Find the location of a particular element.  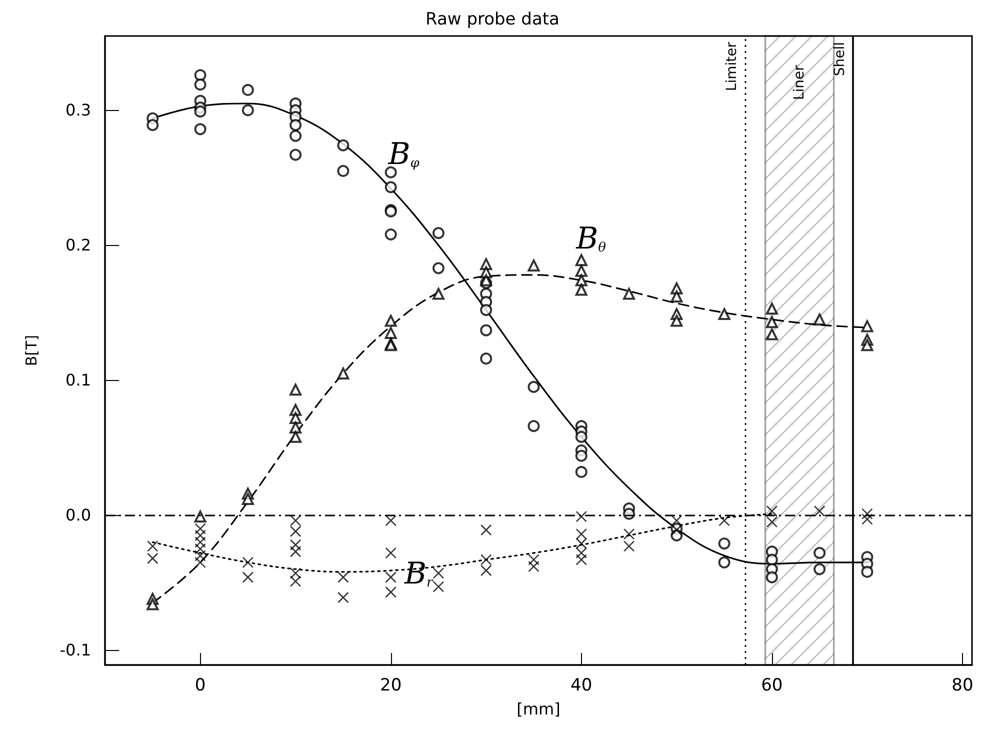

x-tick-label: 40 is located at coordinates (581, 686).